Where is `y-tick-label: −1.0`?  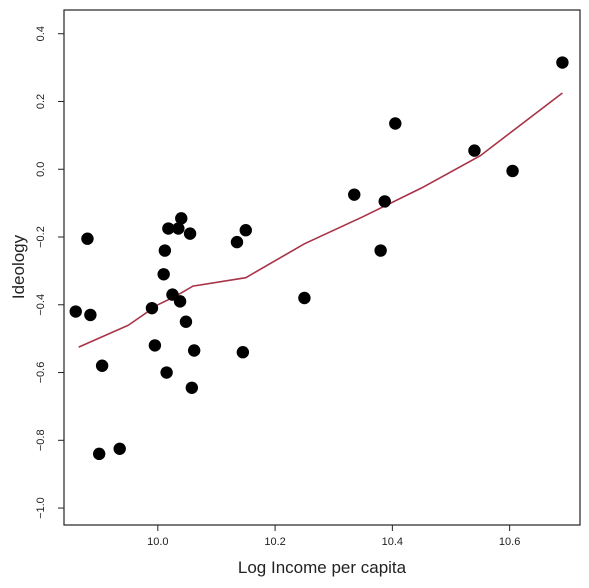 y-tick-label: −1.0 is located at coordinates (41, 508).